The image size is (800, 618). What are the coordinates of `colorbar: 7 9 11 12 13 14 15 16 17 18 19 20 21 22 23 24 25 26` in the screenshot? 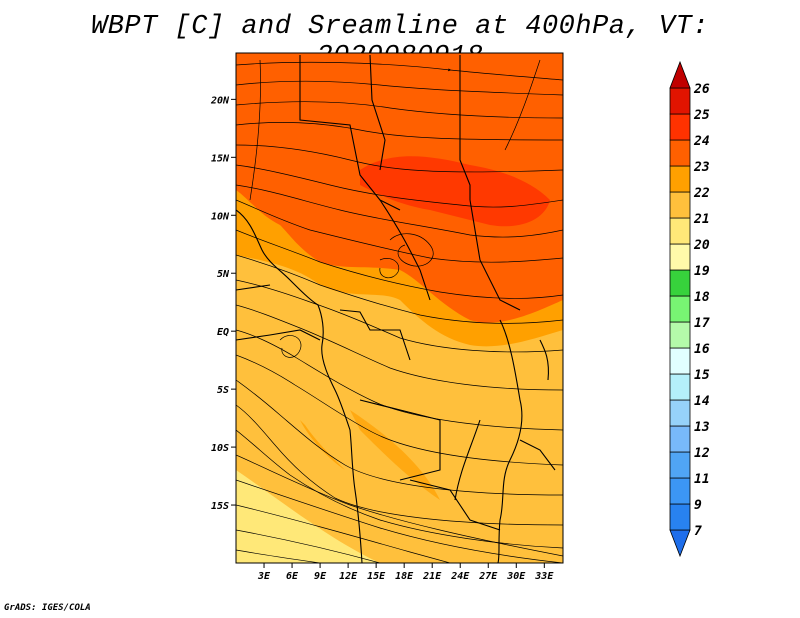 It's located at (689, 309).